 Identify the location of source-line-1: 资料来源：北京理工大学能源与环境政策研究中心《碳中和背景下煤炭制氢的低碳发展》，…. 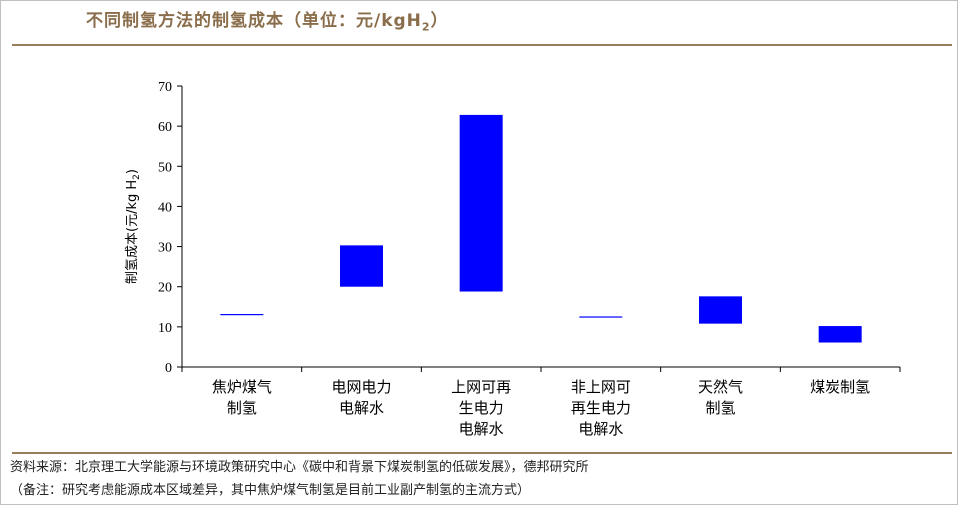
(299, 467).